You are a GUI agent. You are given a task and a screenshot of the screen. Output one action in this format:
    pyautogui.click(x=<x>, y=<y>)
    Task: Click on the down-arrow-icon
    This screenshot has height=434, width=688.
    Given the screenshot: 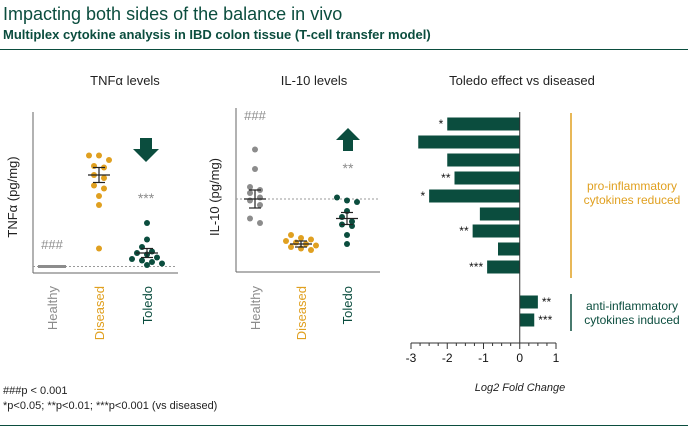 What is the action you would take?
    pyautogui.click(x=146, y=150)
    